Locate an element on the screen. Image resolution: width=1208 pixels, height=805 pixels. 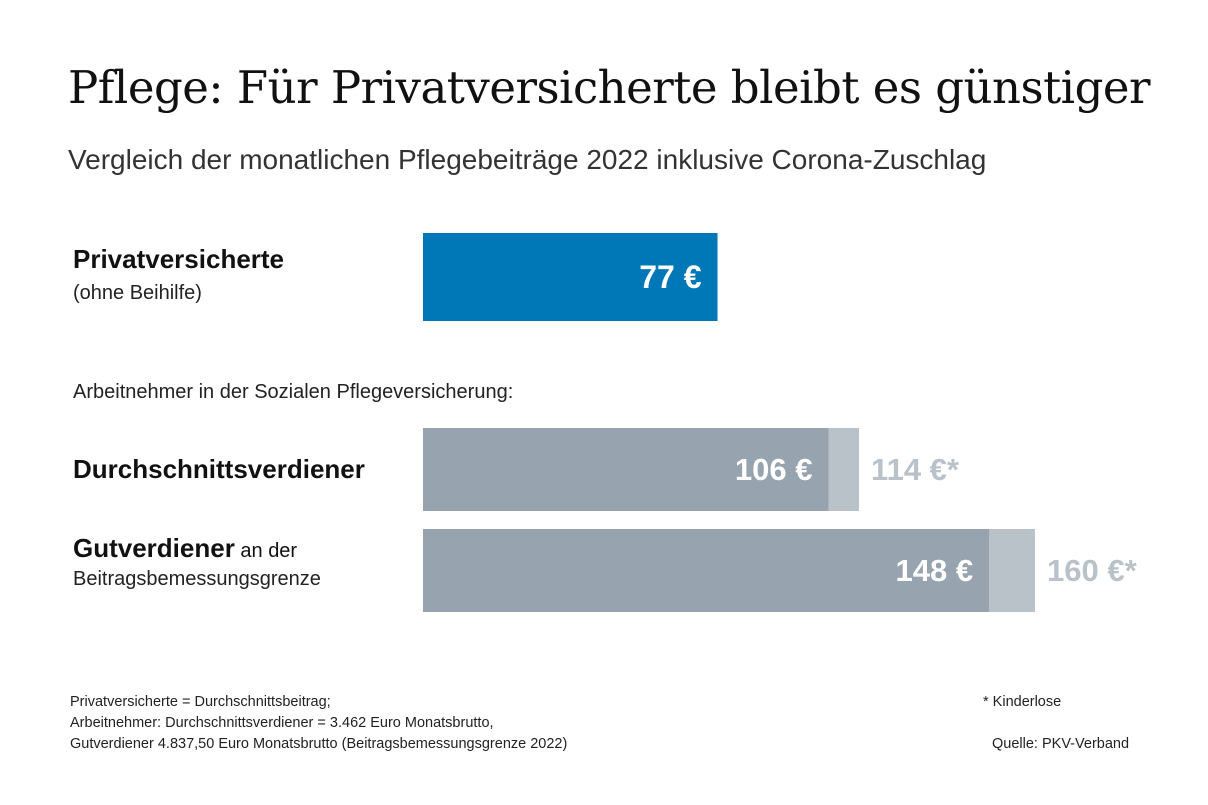
bar-label-2: 148 € is located at coordinates (935, 570).